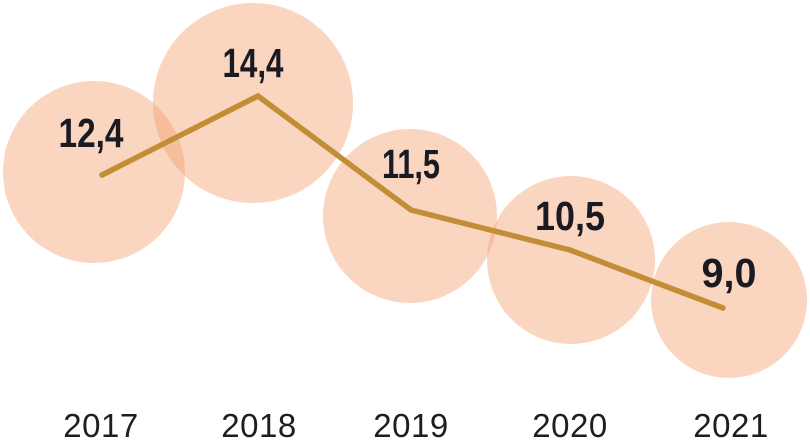 The width and height of the screenshot is (810, 441). I want to click on x-axis-label-2018: 2018, so click(258, 424).